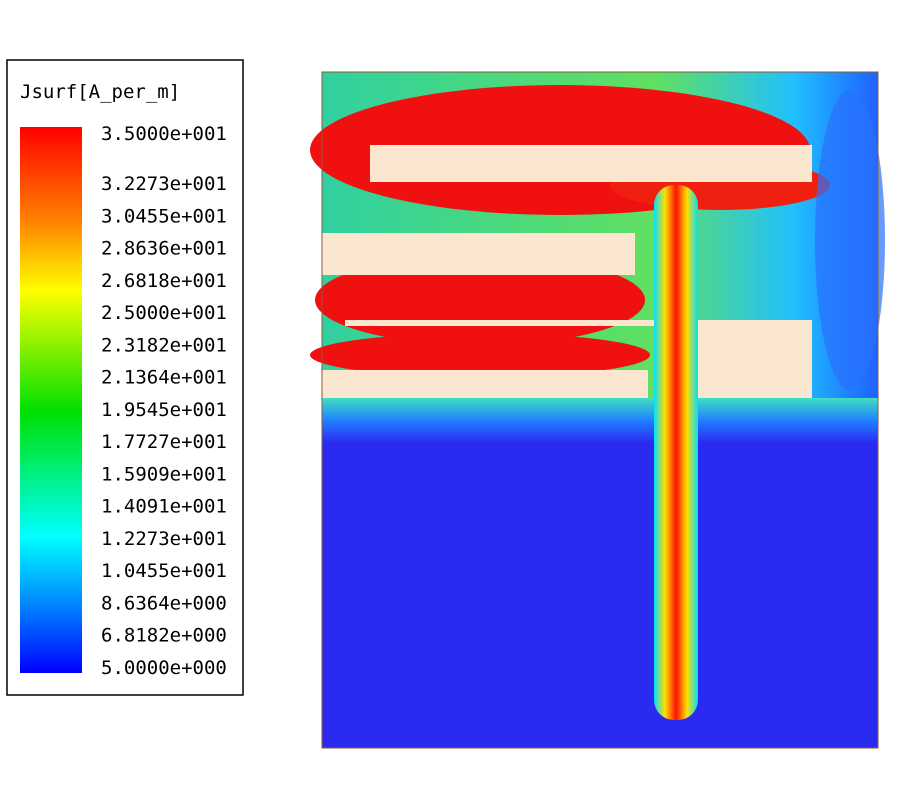 The width and height of the screenshot is (900, 804). I want to click on legend-label: 6.8182e+000, so click(164, 636).